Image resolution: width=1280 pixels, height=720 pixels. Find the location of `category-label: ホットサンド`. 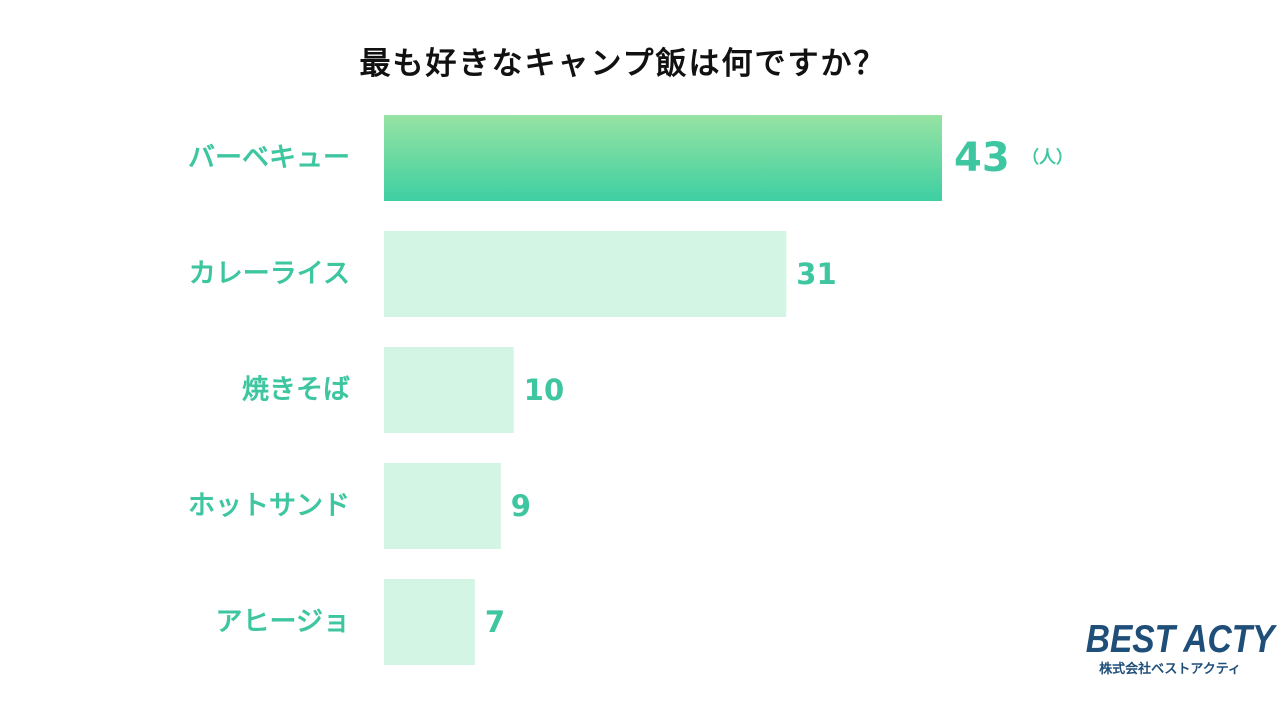

category-label: ホットサンド is located at coordinates (269, 506).